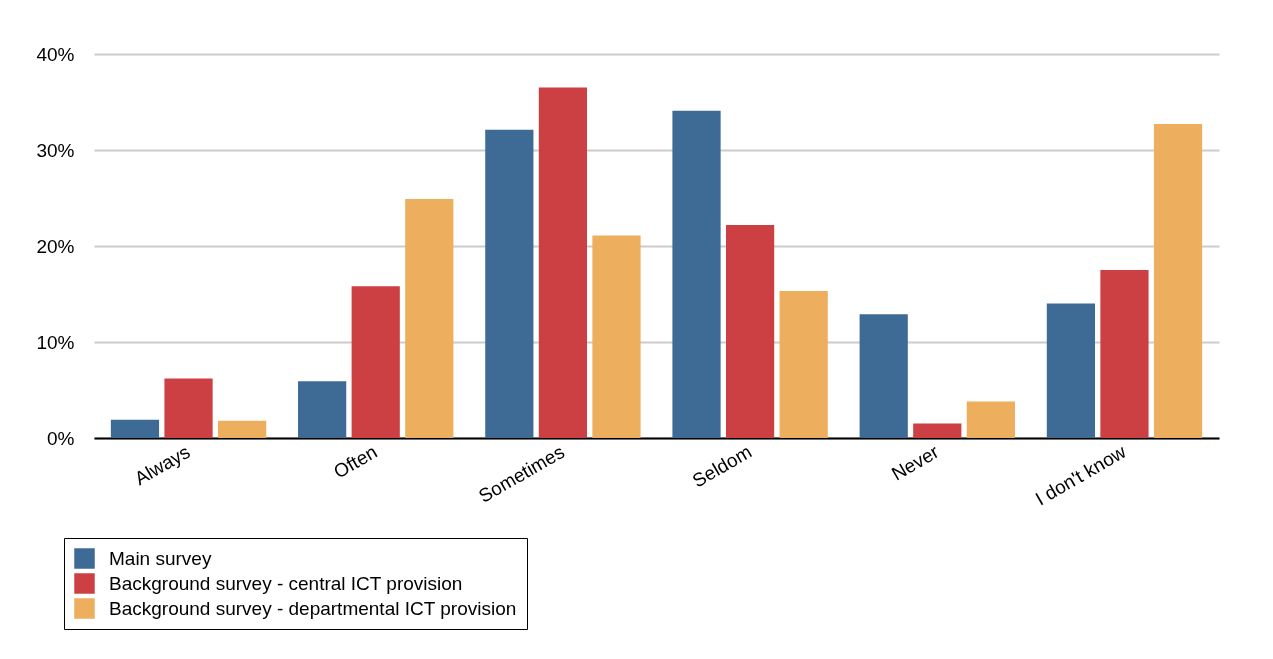 The height and width of the screenshot is (659, 1273). I want to click on y-tick-label: 10%, so click(55, 342).